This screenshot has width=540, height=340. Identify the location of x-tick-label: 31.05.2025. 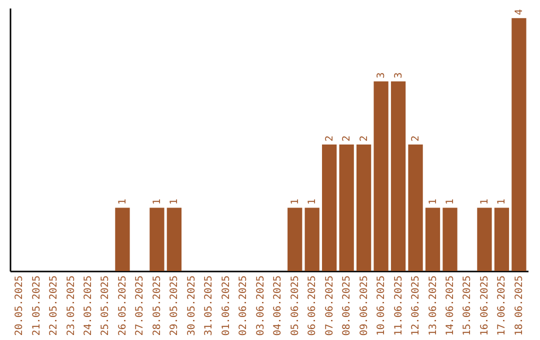
(209, 306).